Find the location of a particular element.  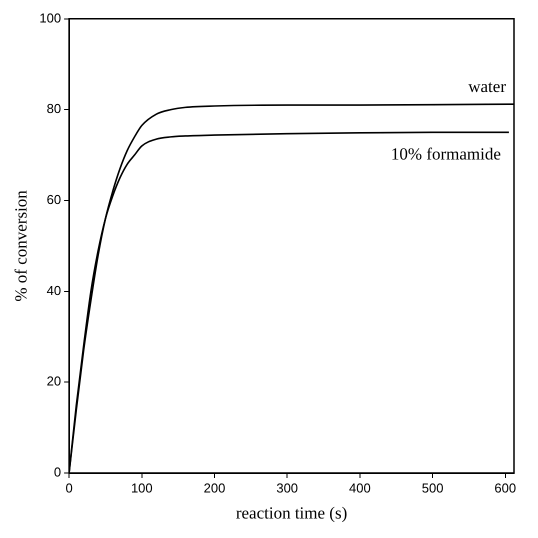

x-tick-label: 0 is located at coordinates (69, 488).